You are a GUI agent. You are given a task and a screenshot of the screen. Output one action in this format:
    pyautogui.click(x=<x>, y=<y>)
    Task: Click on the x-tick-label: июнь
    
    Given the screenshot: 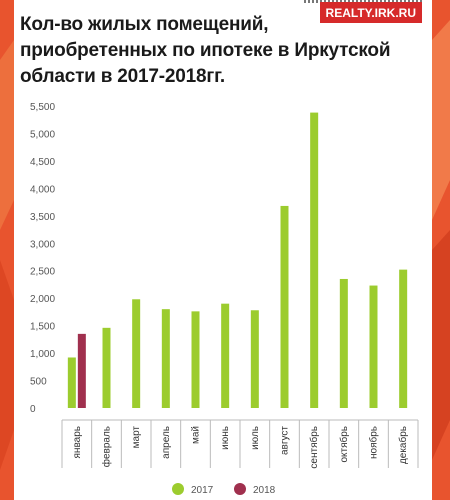 What is the action you would take?
    pyautogui.click(x=225, y=438)
    